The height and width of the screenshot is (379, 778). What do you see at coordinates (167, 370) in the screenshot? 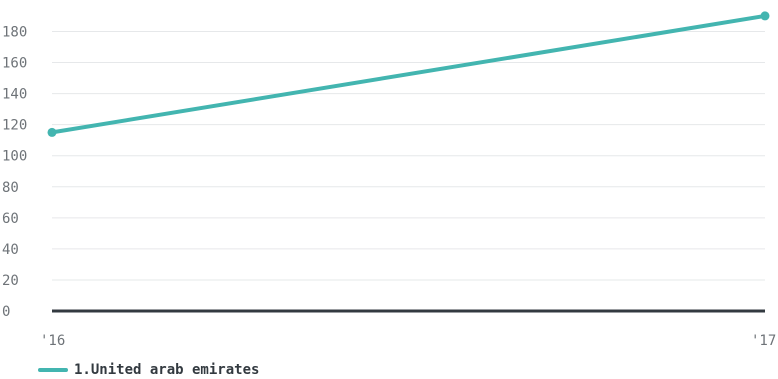
I see `legend-label: 1.United arab emirates` at bounding box center [167, 370].